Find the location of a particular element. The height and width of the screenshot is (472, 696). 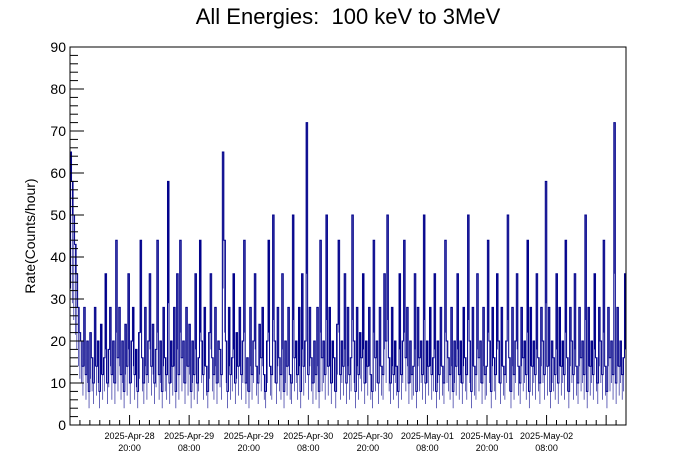

y-tick-label: 50 is located at coordinates (58, 215).